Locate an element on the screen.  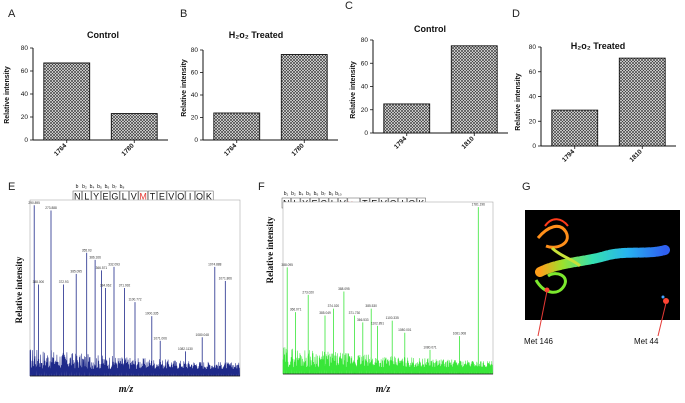
peak-mz-label: 273.020 is located at coordinates (308, 292).